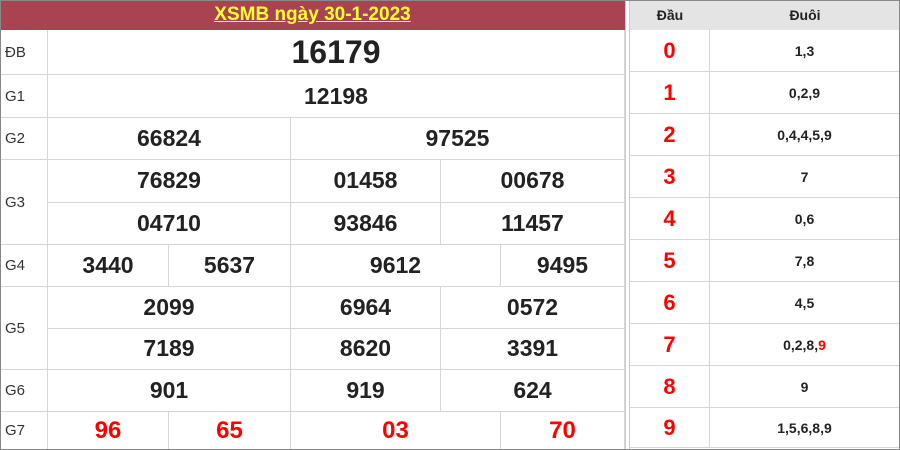 This screenshot has width=900, height=450. I want to click on prize-number: 93846, so click(366, 223).